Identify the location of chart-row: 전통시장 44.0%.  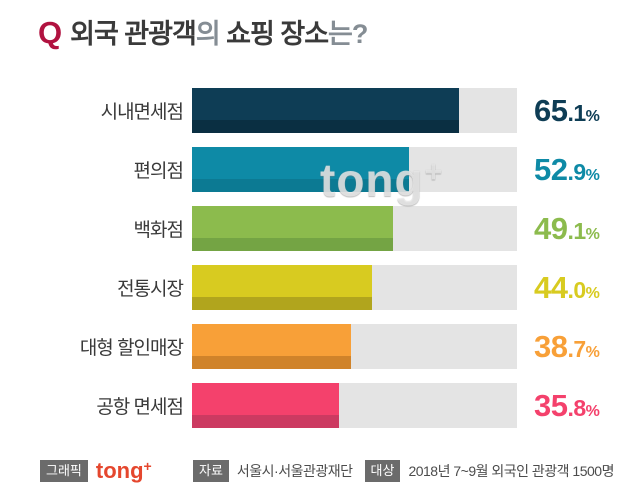
(320, 287).